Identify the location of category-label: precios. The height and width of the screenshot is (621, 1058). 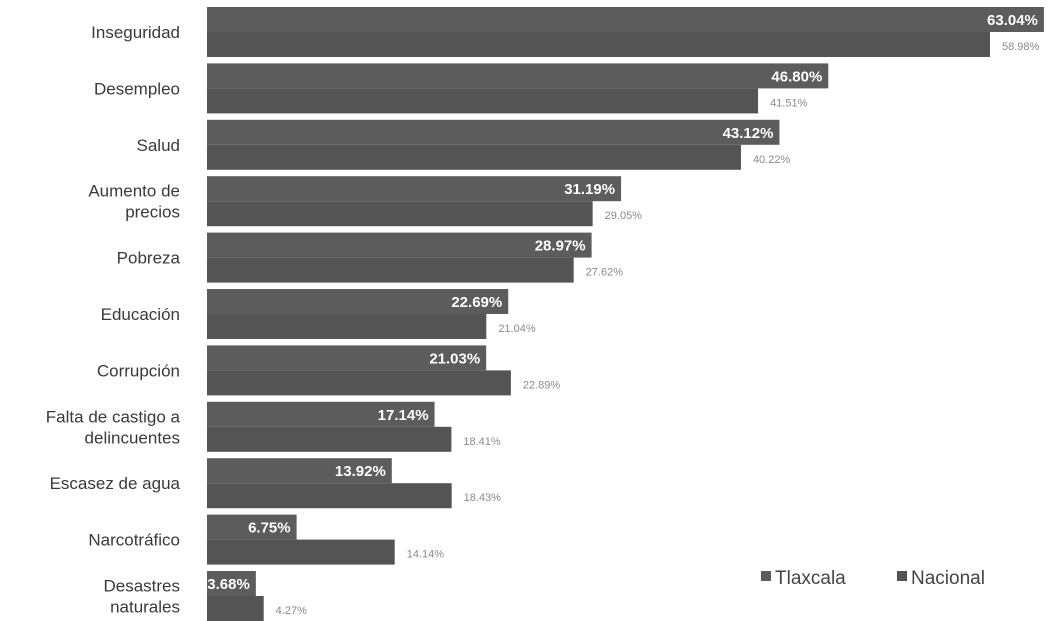
(152, 212).